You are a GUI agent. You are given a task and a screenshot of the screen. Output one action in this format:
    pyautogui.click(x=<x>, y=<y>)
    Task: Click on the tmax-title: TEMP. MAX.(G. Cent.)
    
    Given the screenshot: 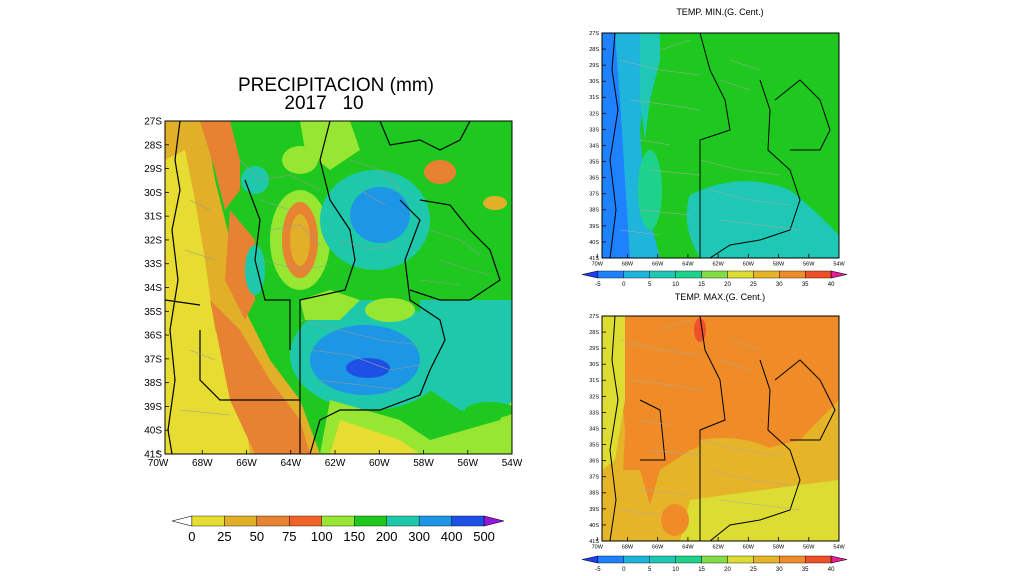 What is the action you would take?
    pyautogui.click(x=720, y=297)
    